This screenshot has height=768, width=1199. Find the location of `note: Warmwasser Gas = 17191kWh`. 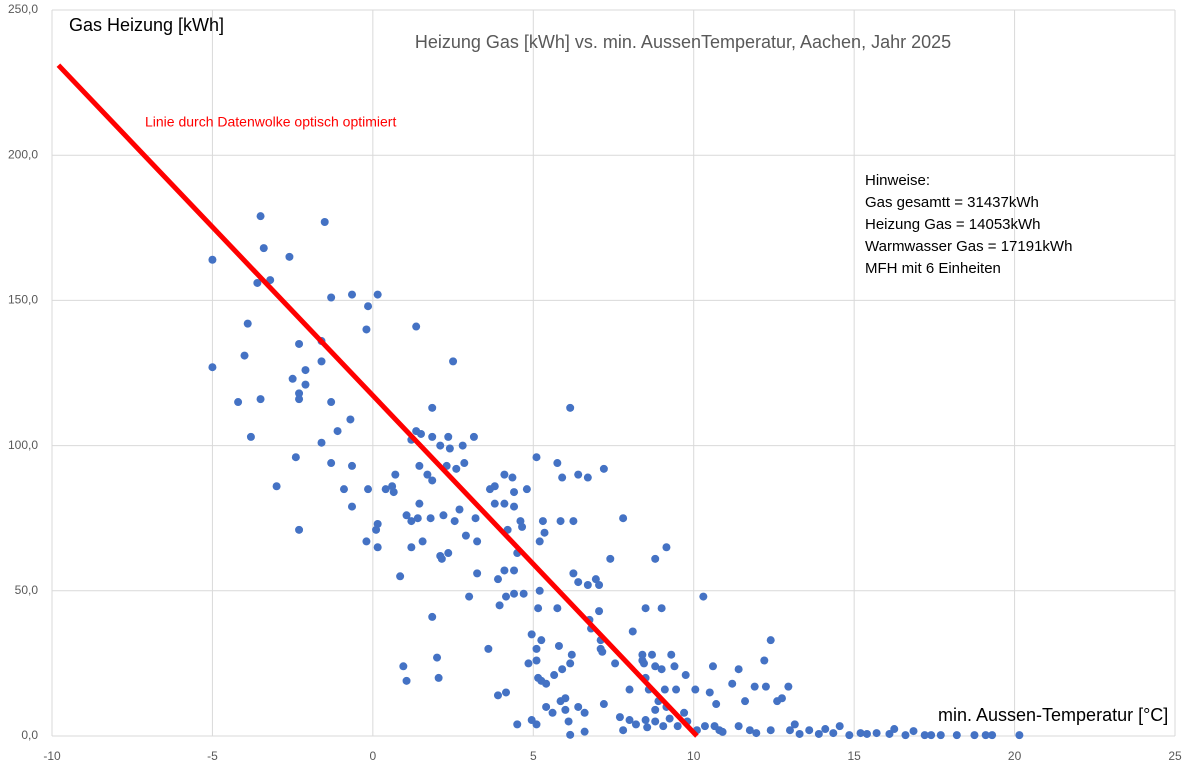

note: Warmwasser Gas = 17191kWh is located at coordinates (968, 246).